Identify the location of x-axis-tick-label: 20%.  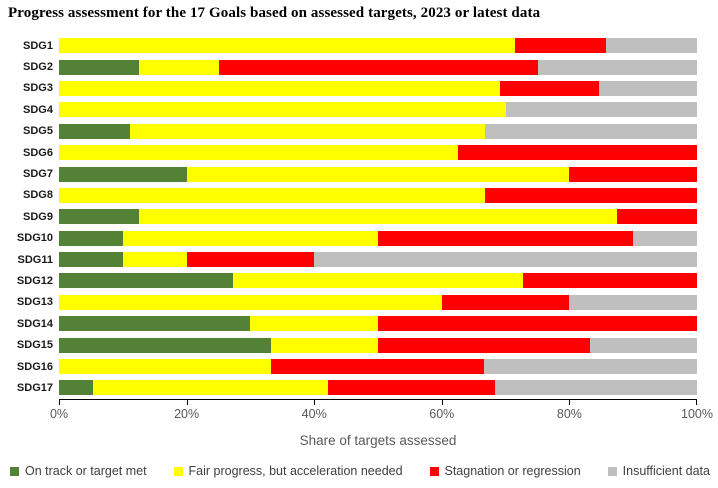
(187, 413).